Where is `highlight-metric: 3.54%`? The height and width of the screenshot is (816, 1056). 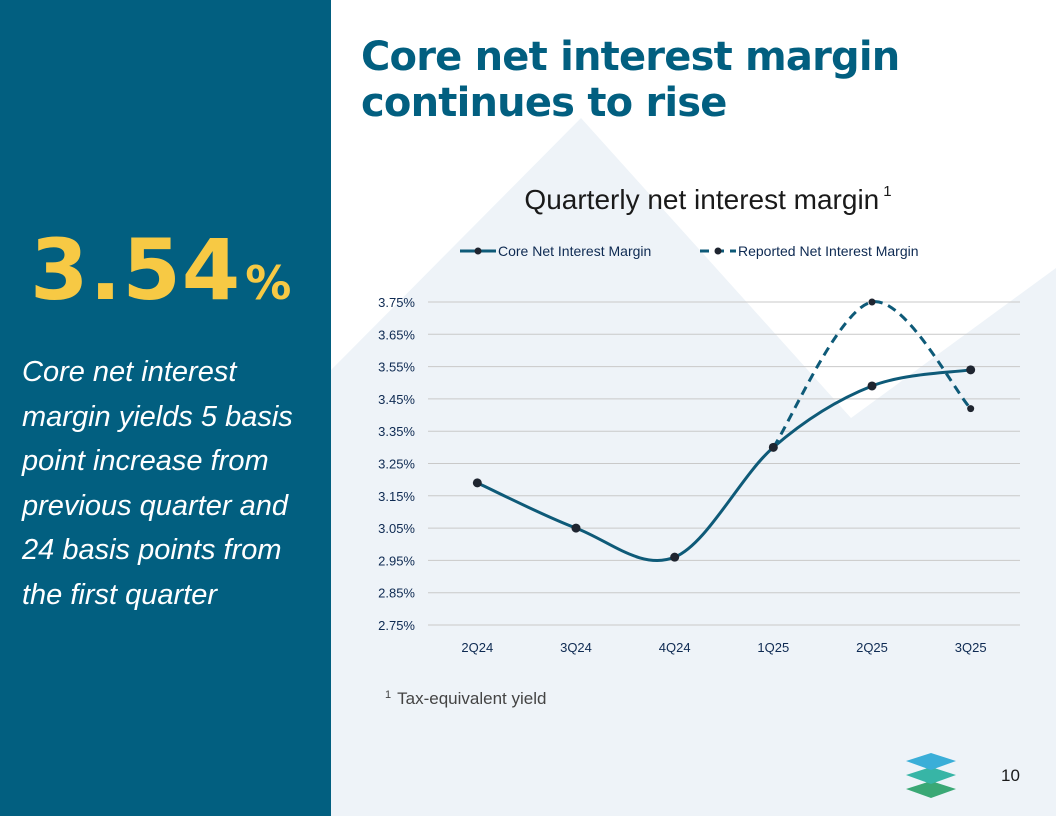
highlight-metric: 3.54% is located at coordinates (161, 270).